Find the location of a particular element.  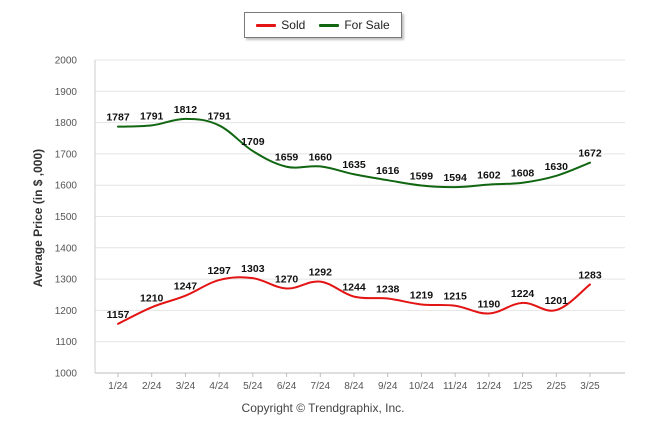

data-label-for-sale: 1602 is located at coordinates (489, 176).